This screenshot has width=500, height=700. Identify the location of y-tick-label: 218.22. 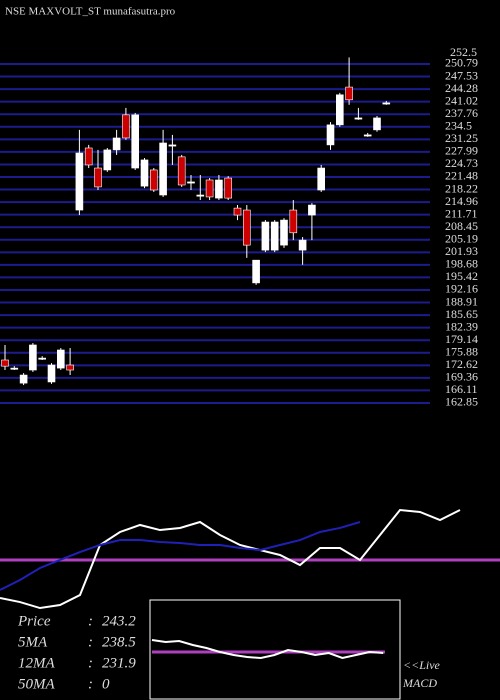
(461, 188).